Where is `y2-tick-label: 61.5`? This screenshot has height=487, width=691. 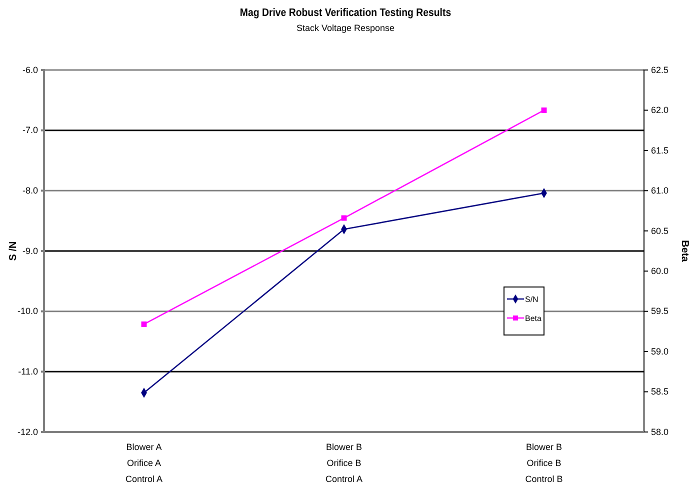
y2-tick-label: 61.5 is located at coordinates (660, 150).